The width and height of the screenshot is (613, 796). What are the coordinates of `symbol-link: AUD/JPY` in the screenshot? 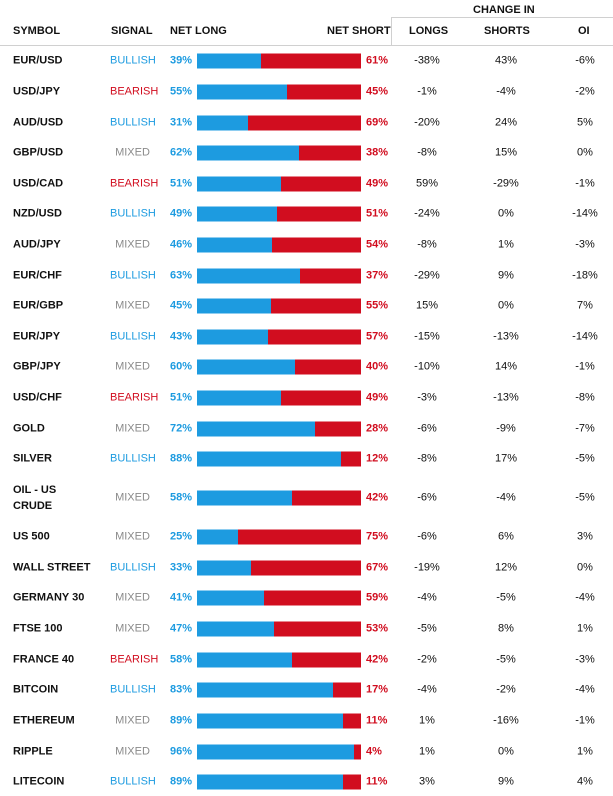 It's located at (37, 244).